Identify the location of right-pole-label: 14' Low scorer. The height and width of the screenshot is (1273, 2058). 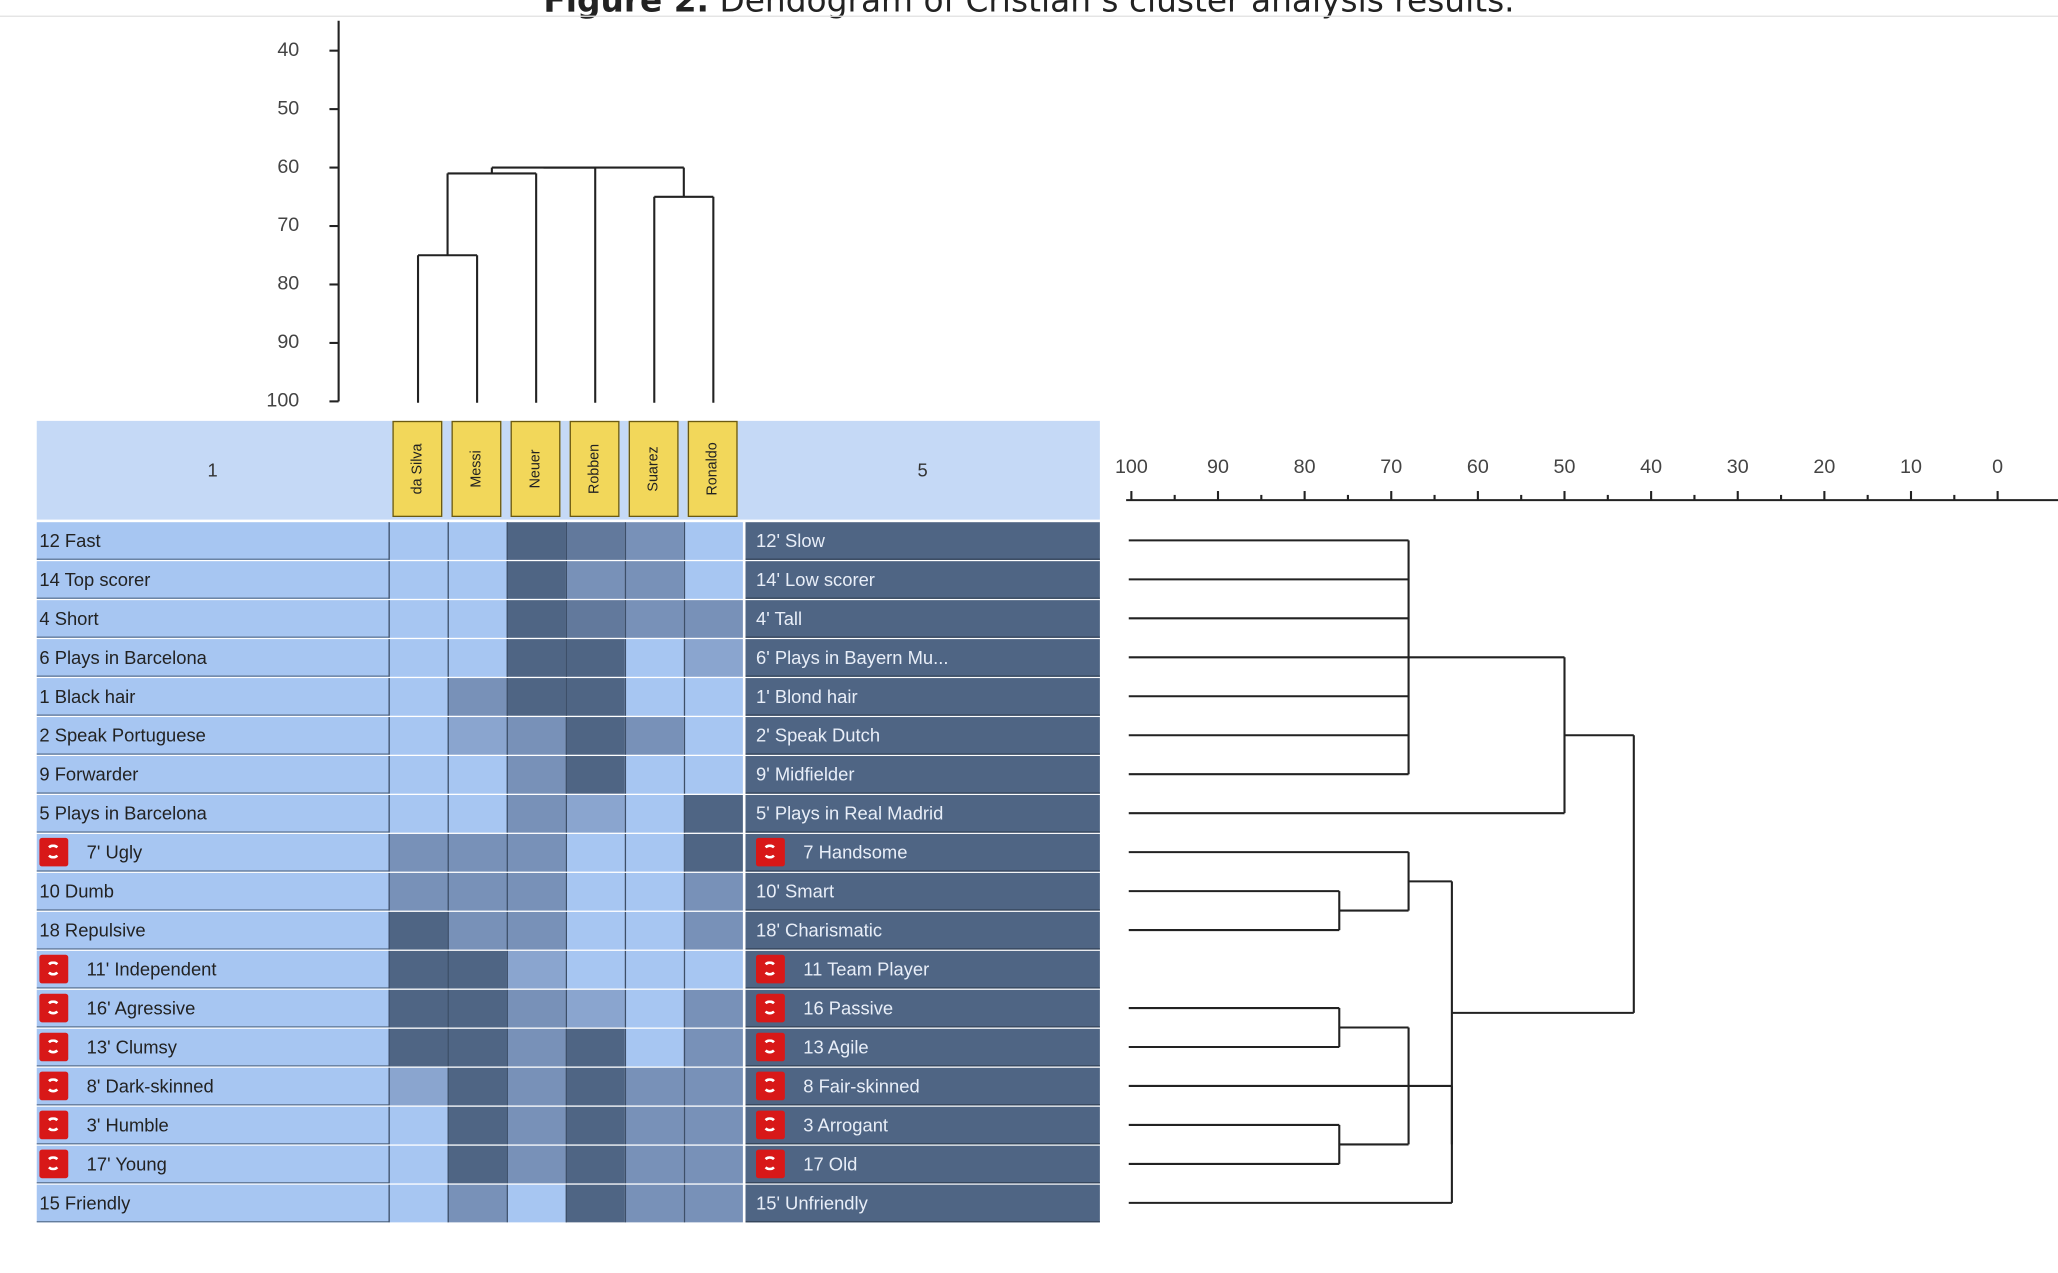
(922, 580).